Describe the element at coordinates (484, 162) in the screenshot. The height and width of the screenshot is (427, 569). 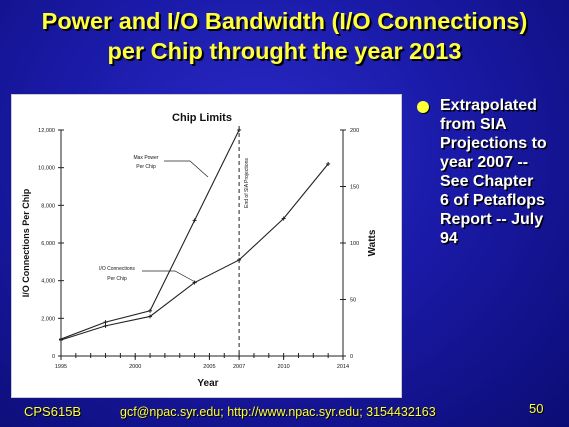
I see `side-note-line: year 2007 --` at that location.